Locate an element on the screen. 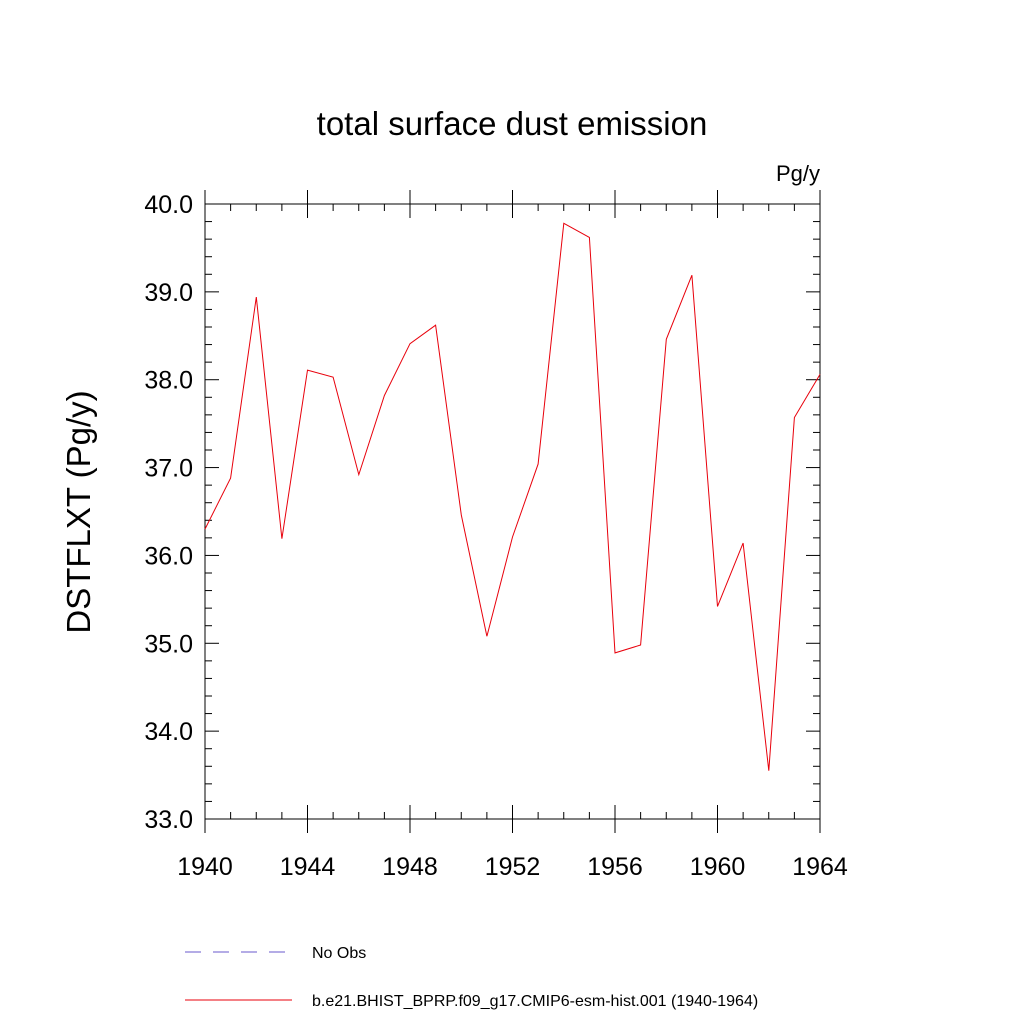 Image resolution: width=1024 pixels, height=1024 pixels. chart-title: total surface dust emission is located at coordinates (512, 123).